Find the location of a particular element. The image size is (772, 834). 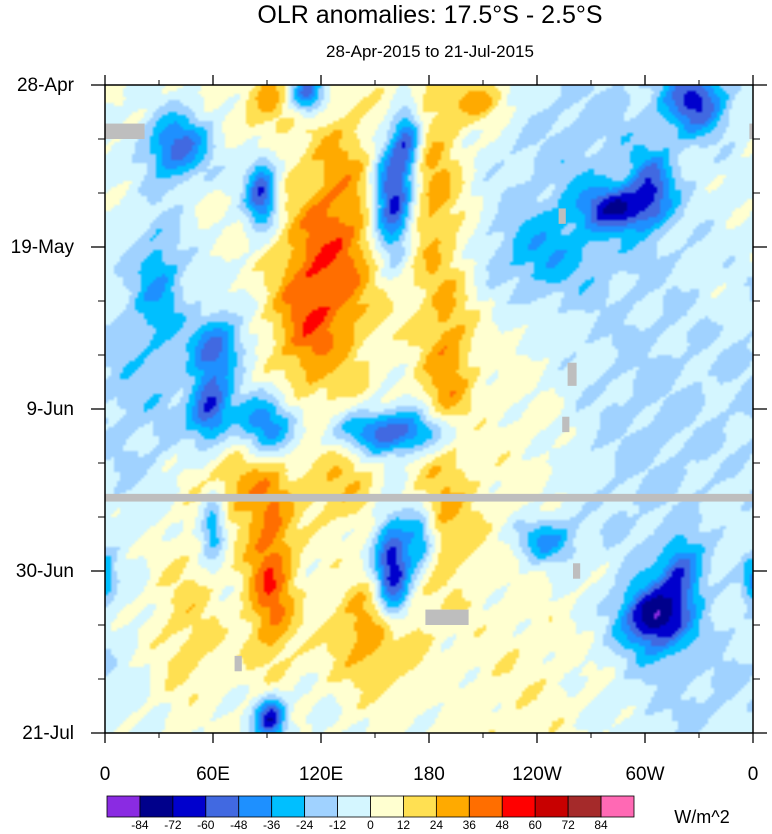

colorbar-label: -84 is located at coordinates (140, 825).